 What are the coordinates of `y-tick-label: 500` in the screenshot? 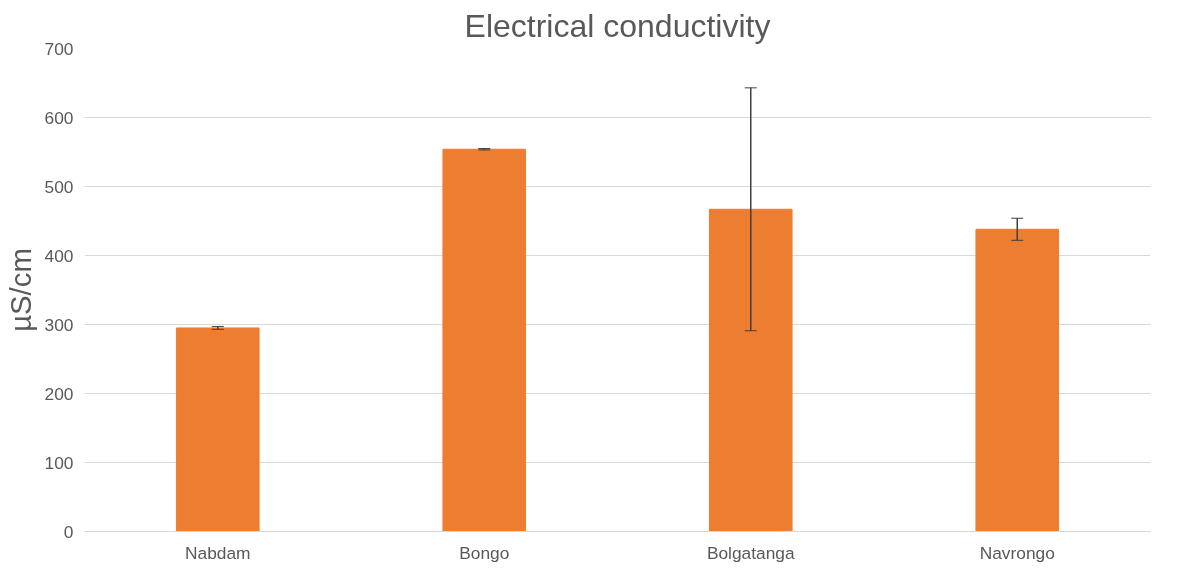 It's located at (59, 186).